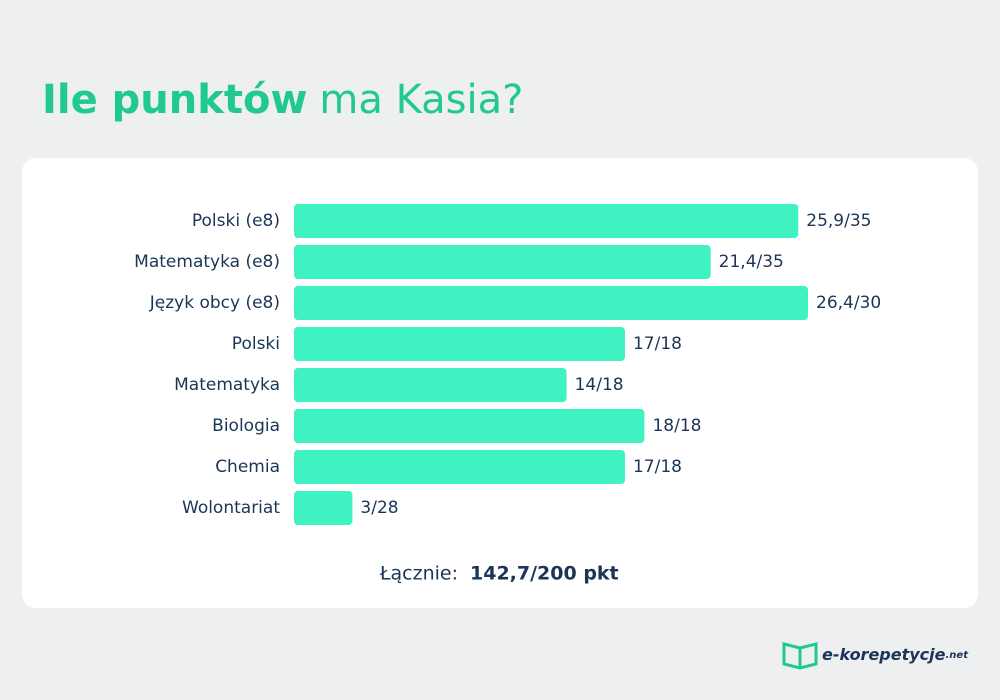 The height and width of the screenshot is (700, 1000). What do you see at coordinates (236, 221) in the screenshot?
I see `category-label: Polski (e8)` at bounding box center [236, 221].